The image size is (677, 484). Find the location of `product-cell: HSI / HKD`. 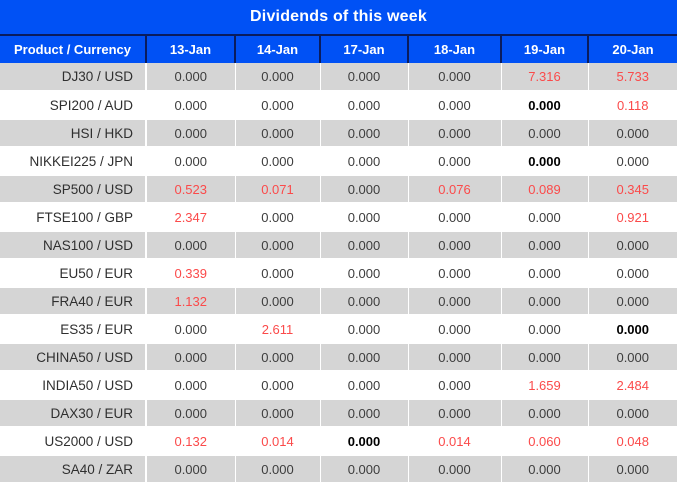

product-cell: HSI / HKD is located at coordinates (73, 133).